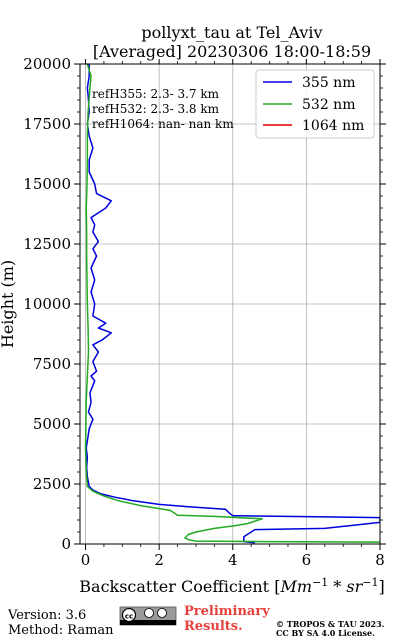  What do you see at coordinates (337, 586) in the screenshot?
I see `x-axis-label-mid: *` at bounding box center [337, 586].